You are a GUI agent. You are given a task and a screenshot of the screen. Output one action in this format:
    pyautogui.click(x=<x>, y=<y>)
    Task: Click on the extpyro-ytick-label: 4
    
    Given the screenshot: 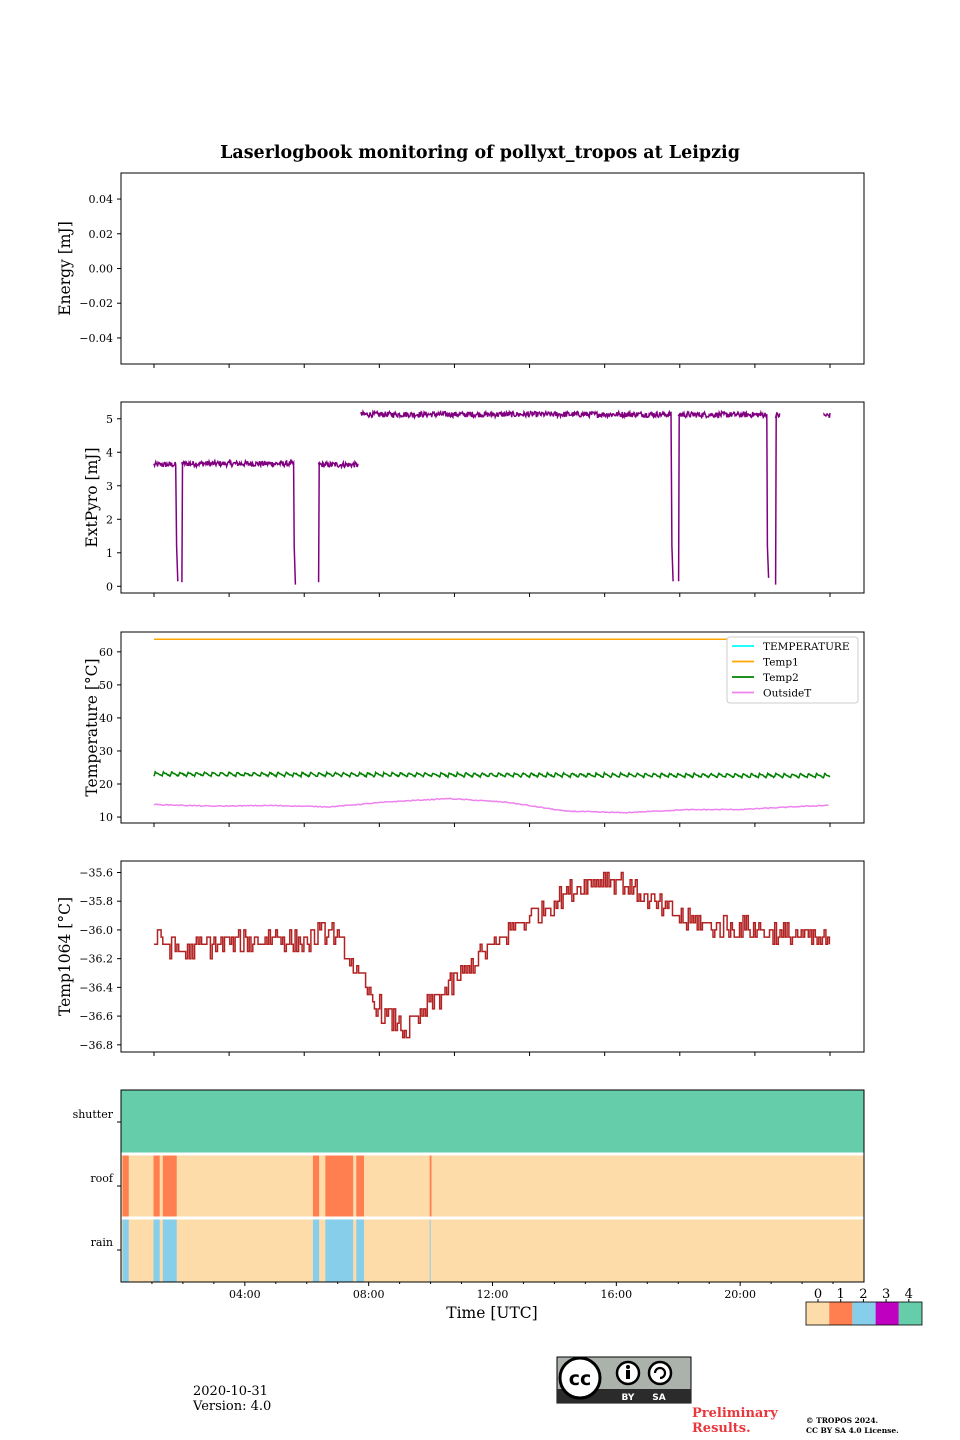 What is the action you would take?
    pyautogui.click(x=109, y=452)
    